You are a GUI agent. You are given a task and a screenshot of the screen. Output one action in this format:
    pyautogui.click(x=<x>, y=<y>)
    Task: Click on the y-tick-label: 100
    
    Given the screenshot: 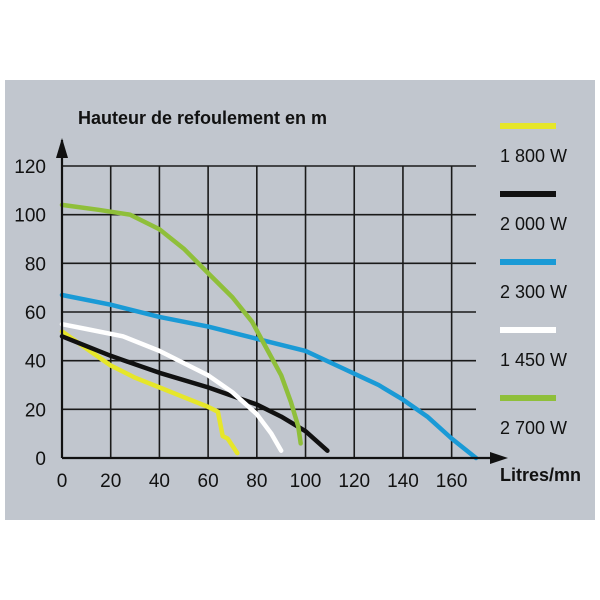 What is the action you would take?
    pyautogui.click(x=30, y=216)
    